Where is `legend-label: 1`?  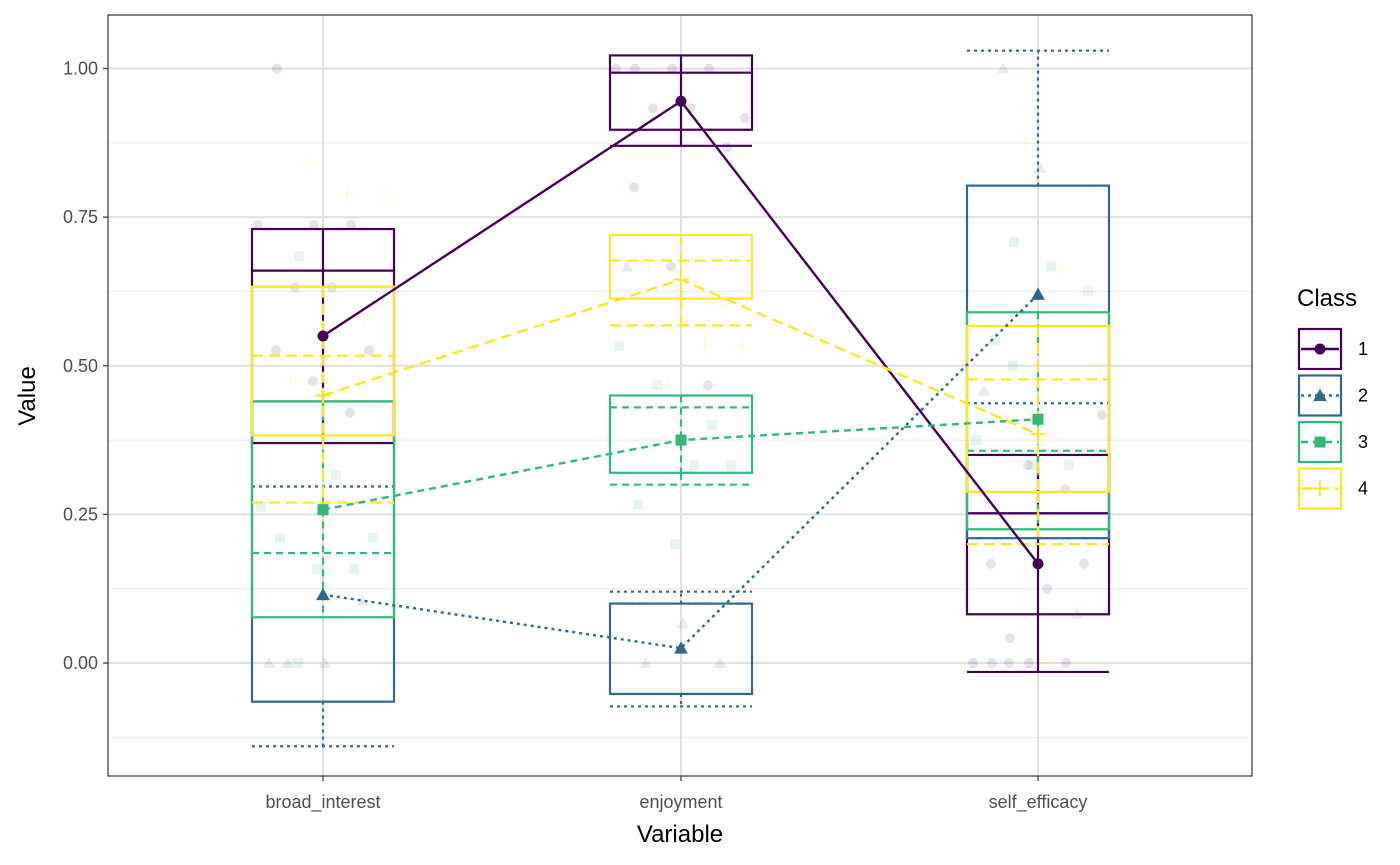
legend-label: 1 is located at coordinates (1363, 349).